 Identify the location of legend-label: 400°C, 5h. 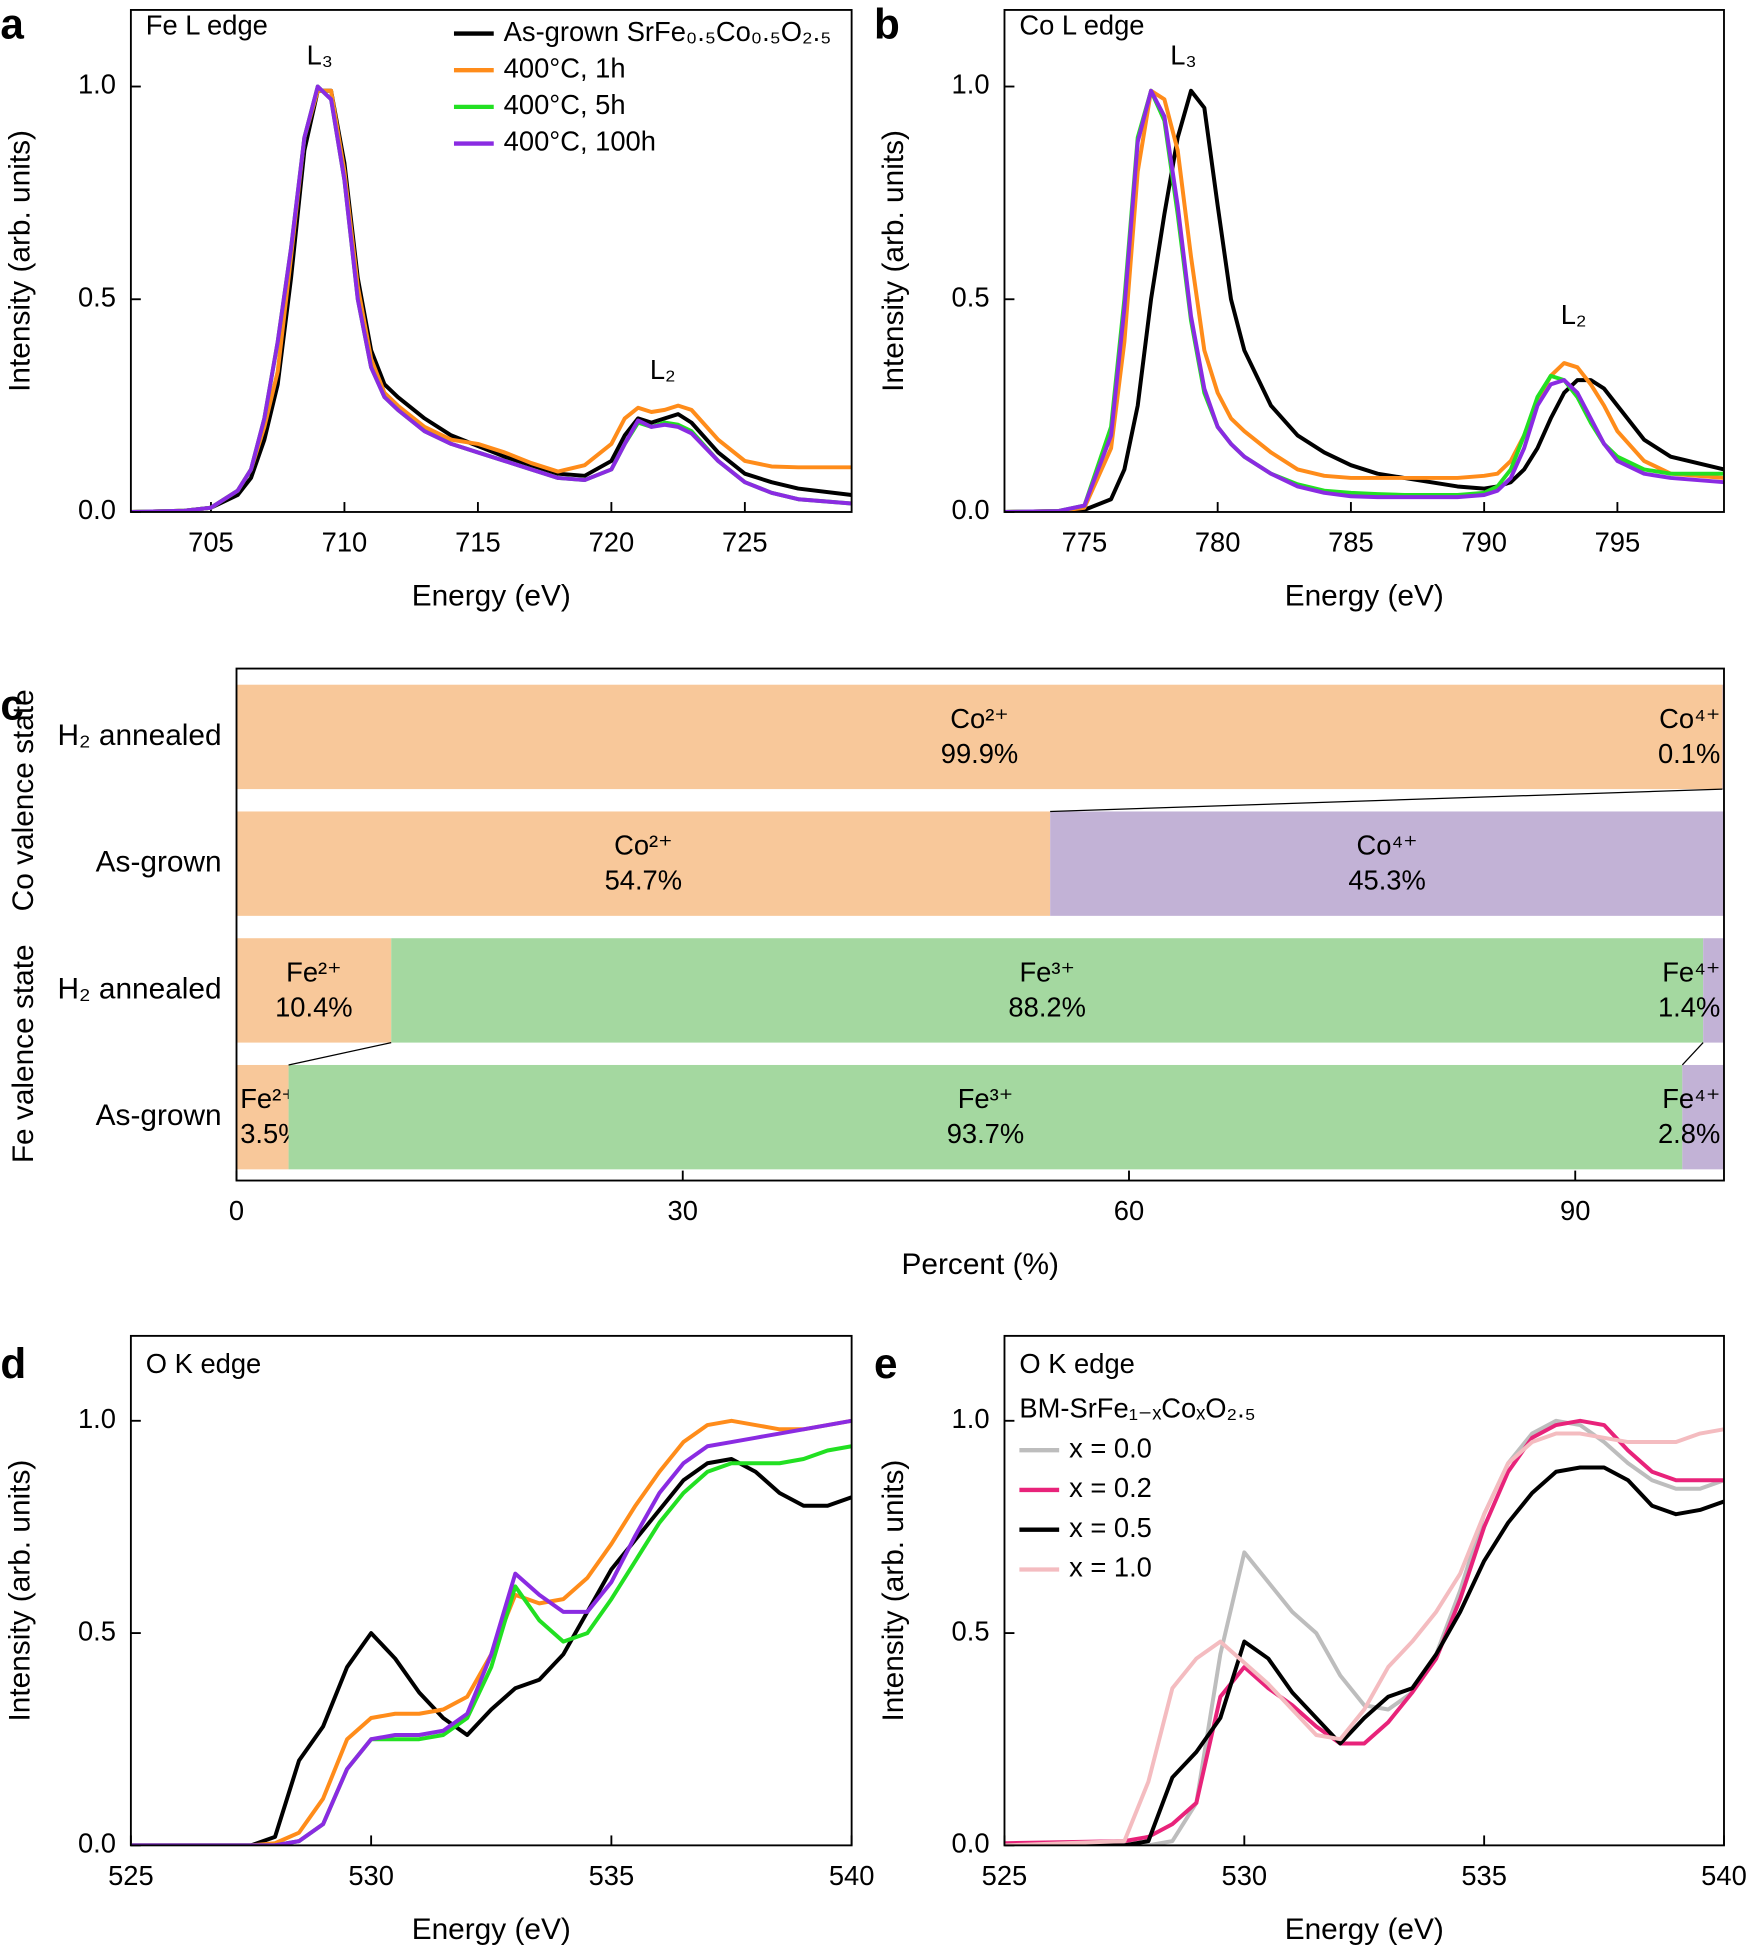
(565, 104).